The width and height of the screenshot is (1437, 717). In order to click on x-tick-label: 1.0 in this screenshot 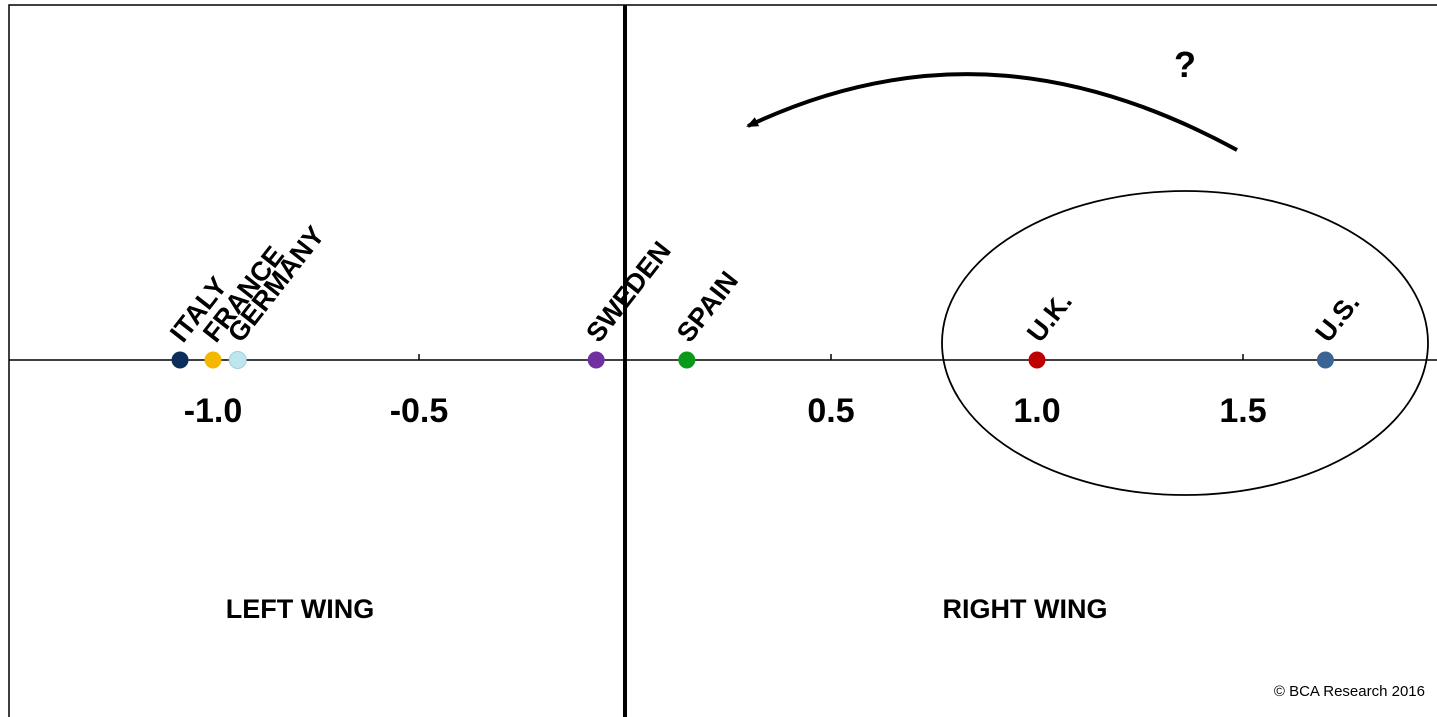, I will do `click(1036, 411)`.